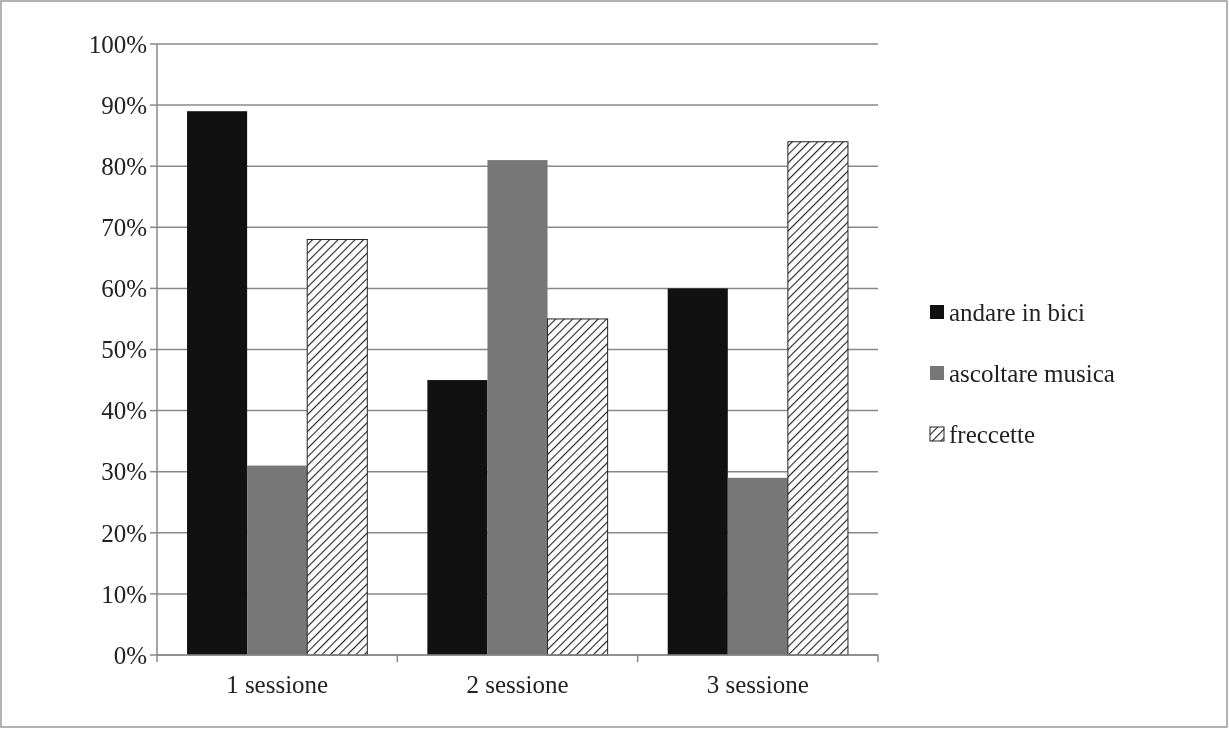 Image resolution: width=1229 pixels, height=732 pixels. What do you see at coordinates (1032, 373) in the screenshot?
I see `legend-label: ascoltare musica` at bounding box center [1032, 373].